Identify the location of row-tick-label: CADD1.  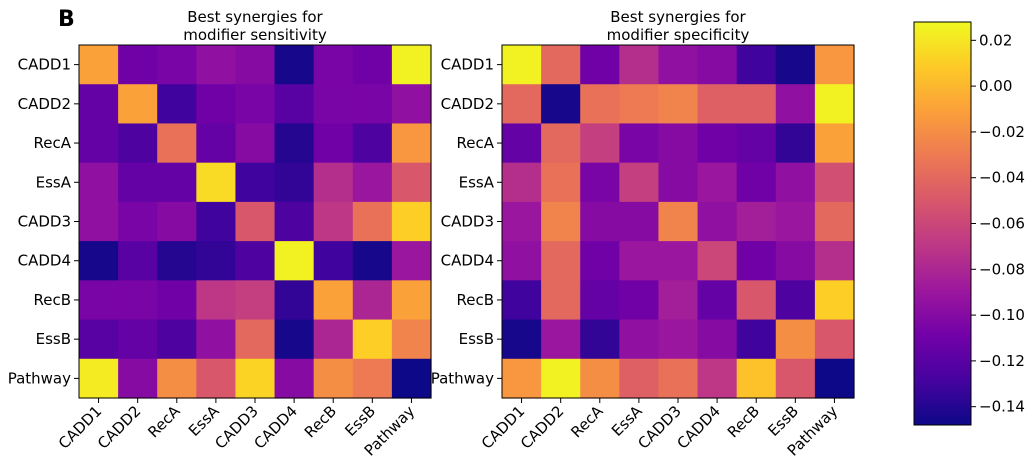
(44, 65).